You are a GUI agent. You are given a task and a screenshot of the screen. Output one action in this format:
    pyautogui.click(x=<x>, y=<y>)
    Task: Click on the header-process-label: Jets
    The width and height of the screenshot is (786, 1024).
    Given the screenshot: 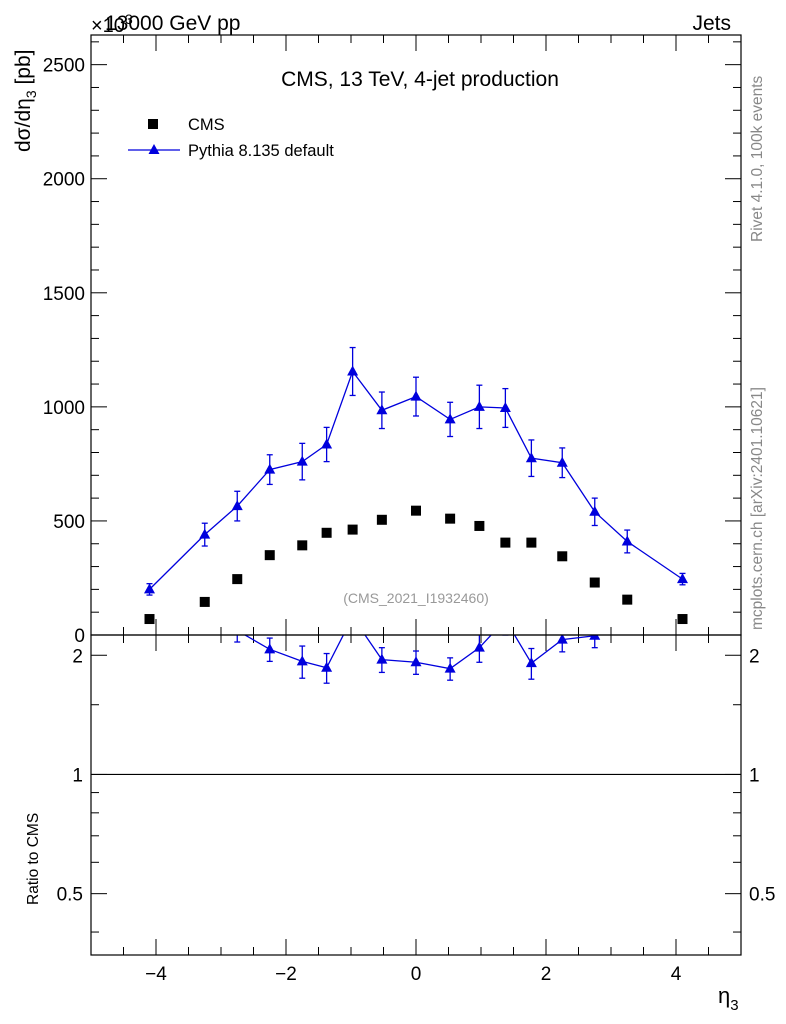 What is the action you would take?
    pyautogui.click(x=711, y=23)
    